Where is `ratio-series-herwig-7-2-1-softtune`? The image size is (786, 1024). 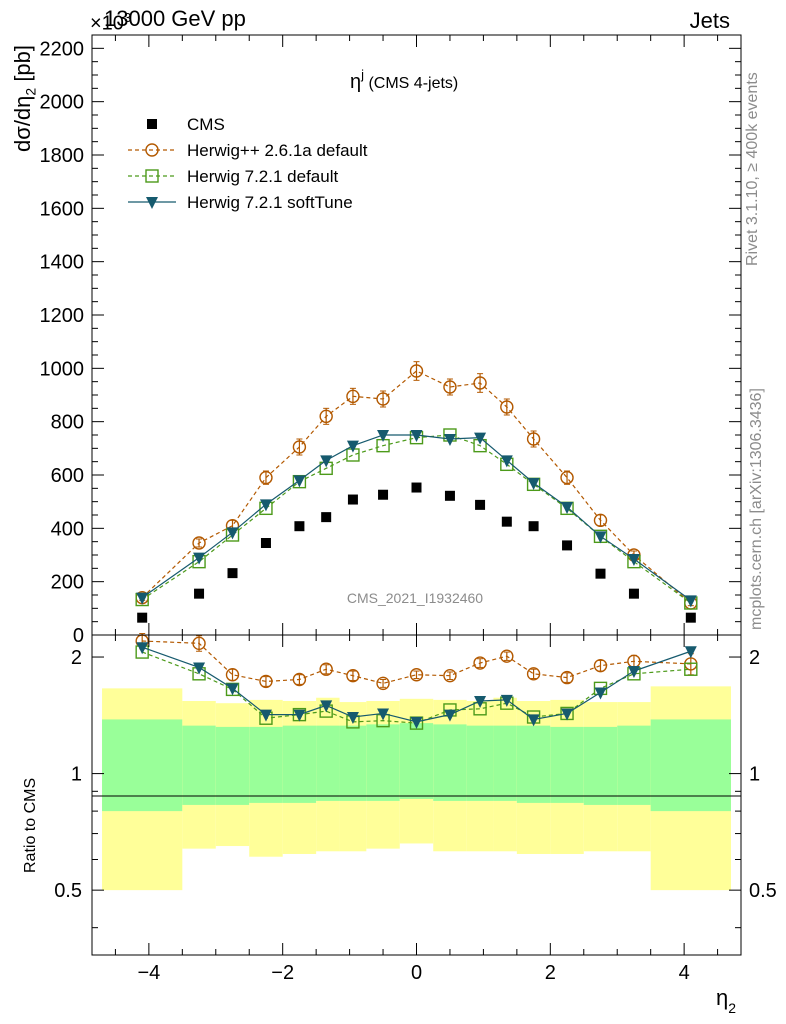 ratio-series-herwig-7-2-1-softtune is located at coordinates (416, 685).